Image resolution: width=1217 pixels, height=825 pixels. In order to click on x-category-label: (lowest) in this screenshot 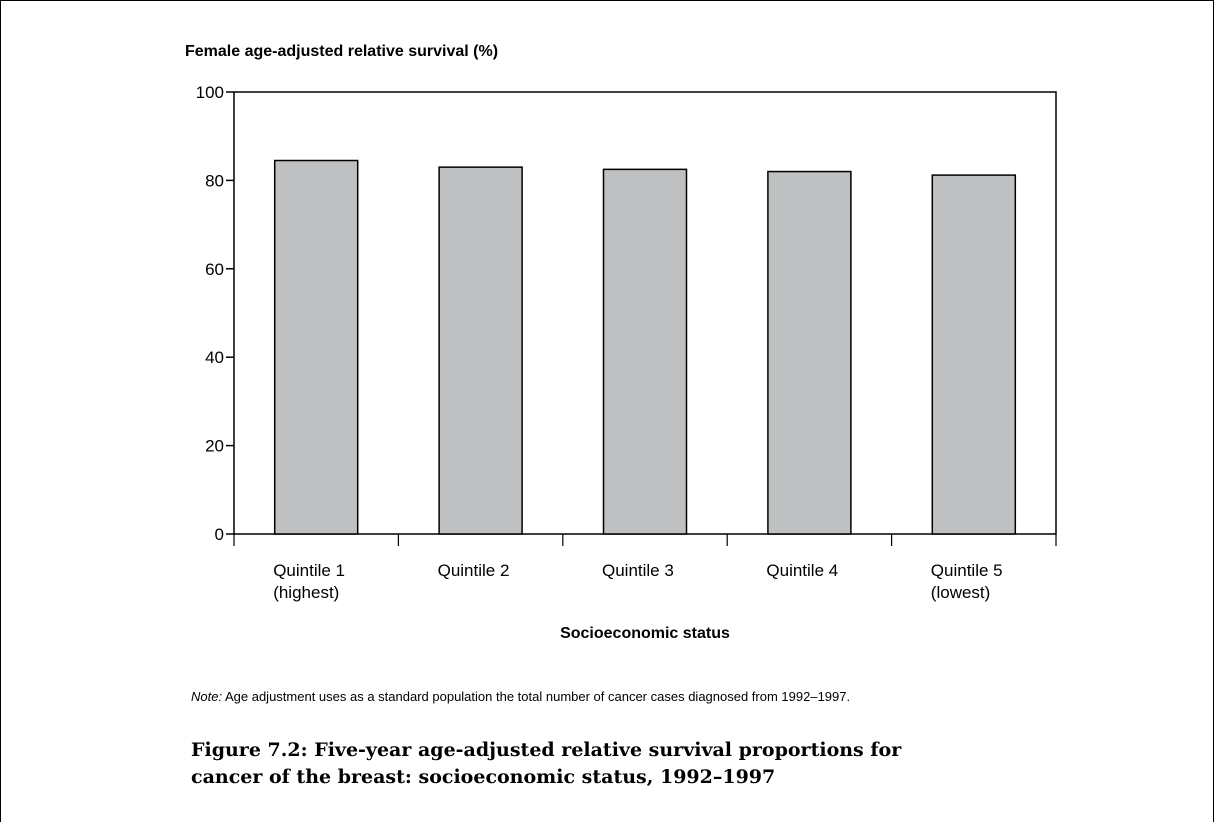, I will do `click(961, 592)`.